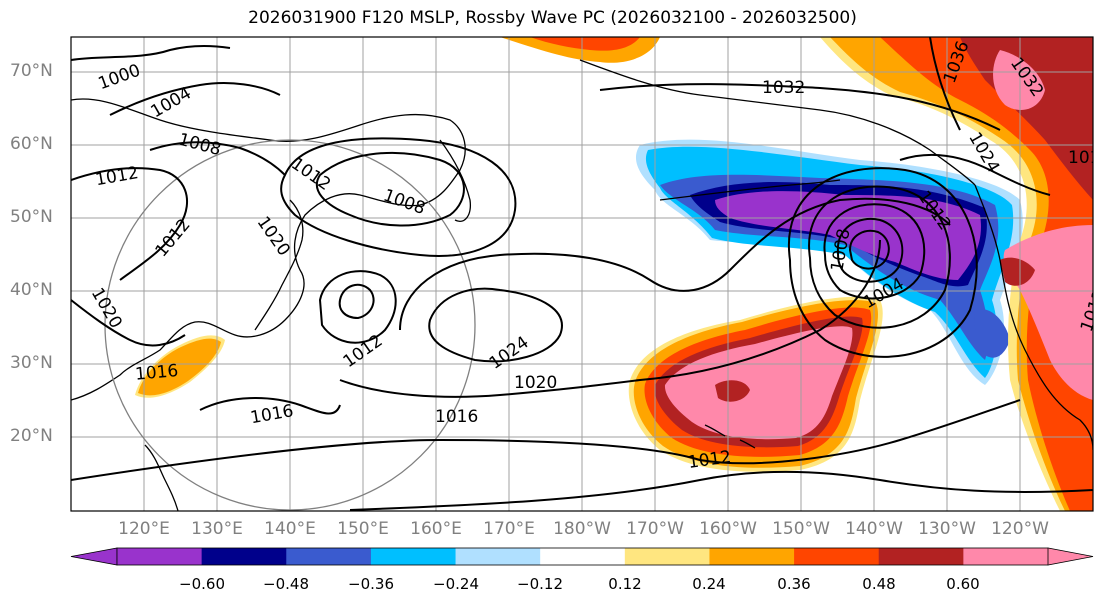 The image size is (1105, 604). I want to click on aleutian-coastline, so click(750, 190).